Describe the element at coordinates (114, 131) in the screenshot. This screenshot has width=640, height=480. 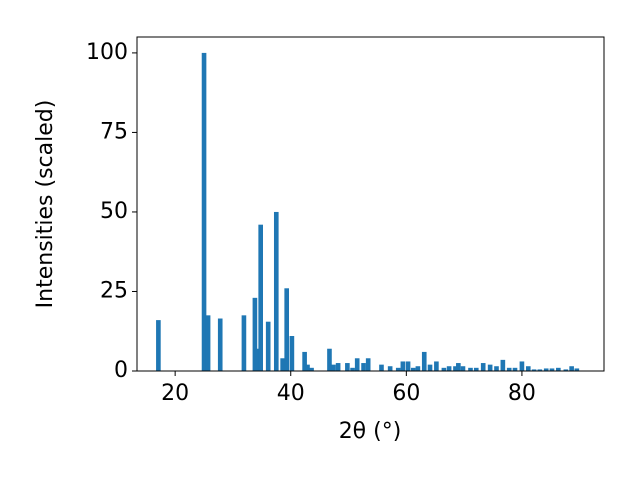
I see `y-tick-label: 75` at that location.